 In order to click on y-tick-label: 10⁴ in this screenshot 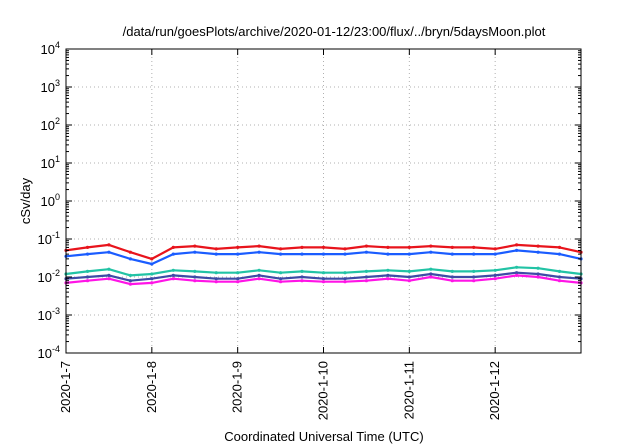, I will do `click(50, 48)`.